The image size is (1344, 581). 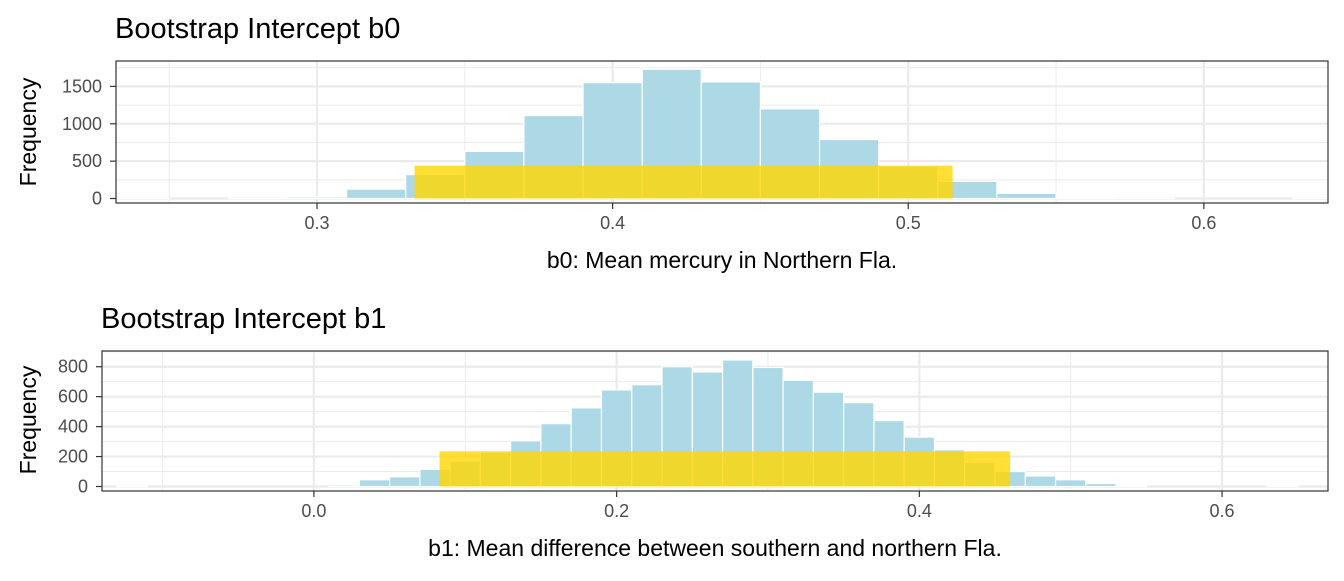 I want to click on y-tick-label: 400, so click(x=73, y=427).